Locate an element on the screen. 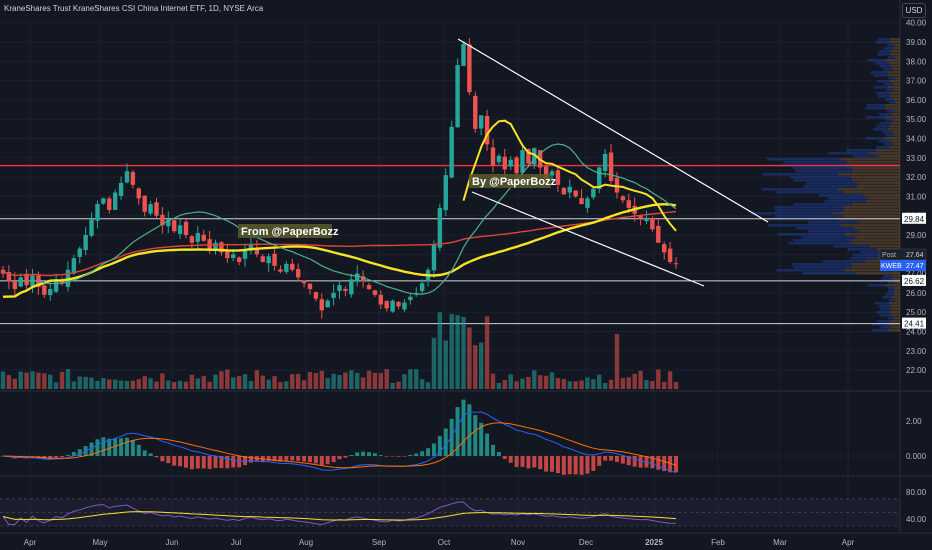 The height and width of the screenshot is (550, 932). svg-text: 26.62 is located at coordinates (914, 281).